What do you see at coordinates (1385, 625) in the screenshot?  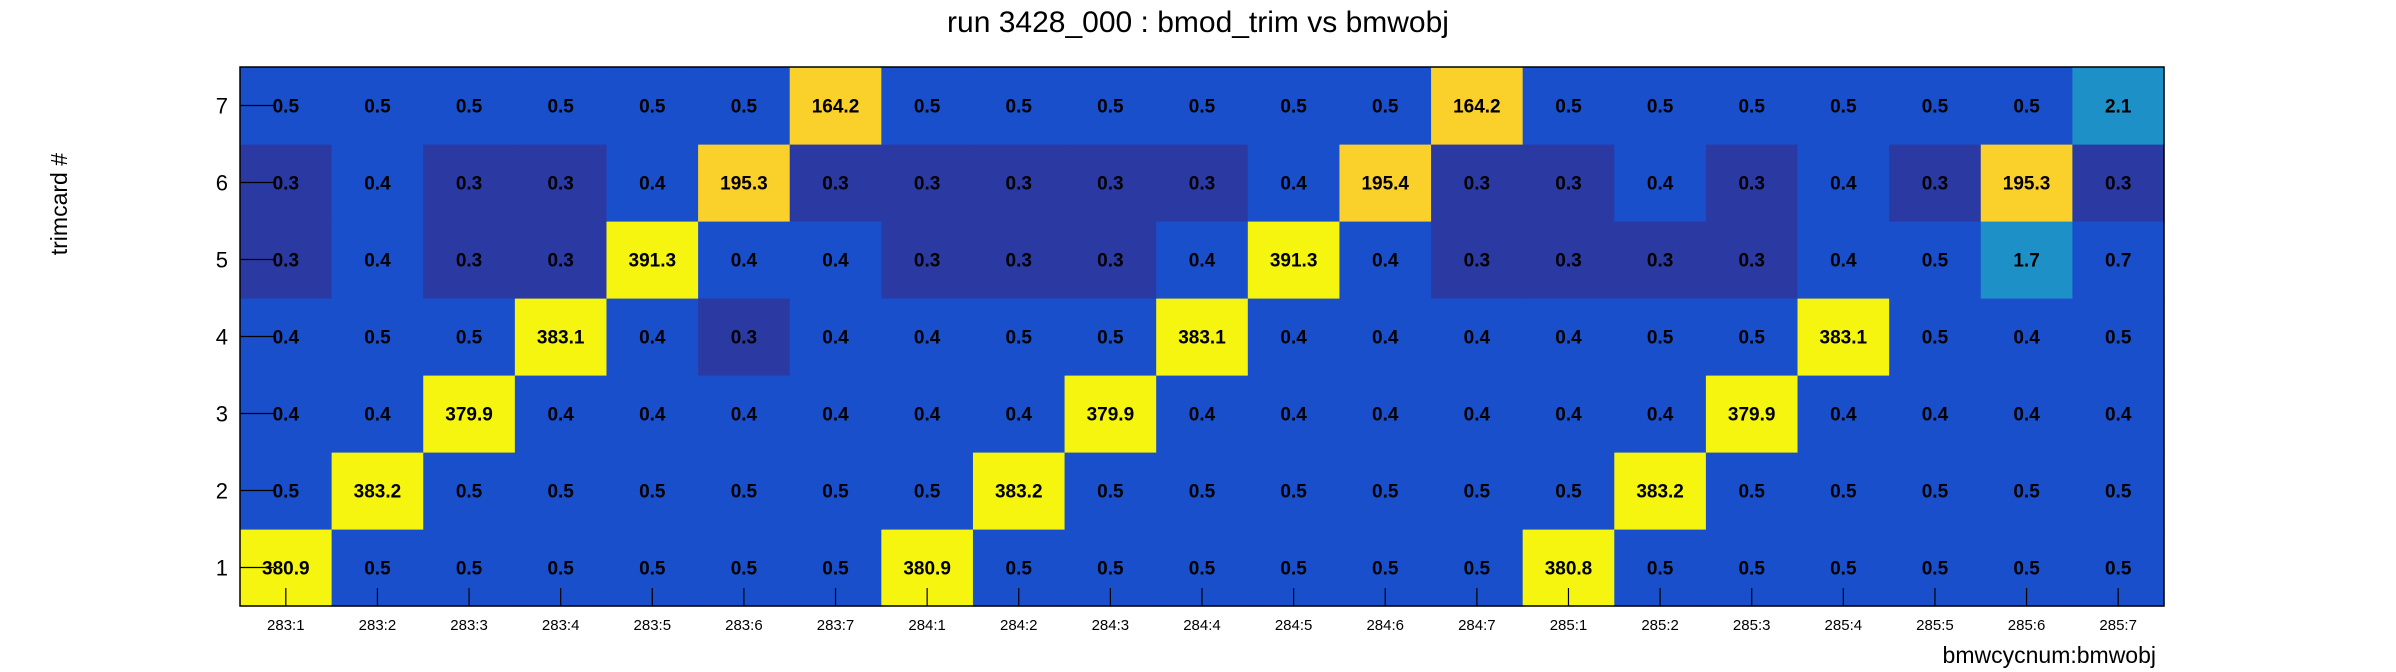 I see `x-tick-label: 284:6` at bounding box center [1385, 625].